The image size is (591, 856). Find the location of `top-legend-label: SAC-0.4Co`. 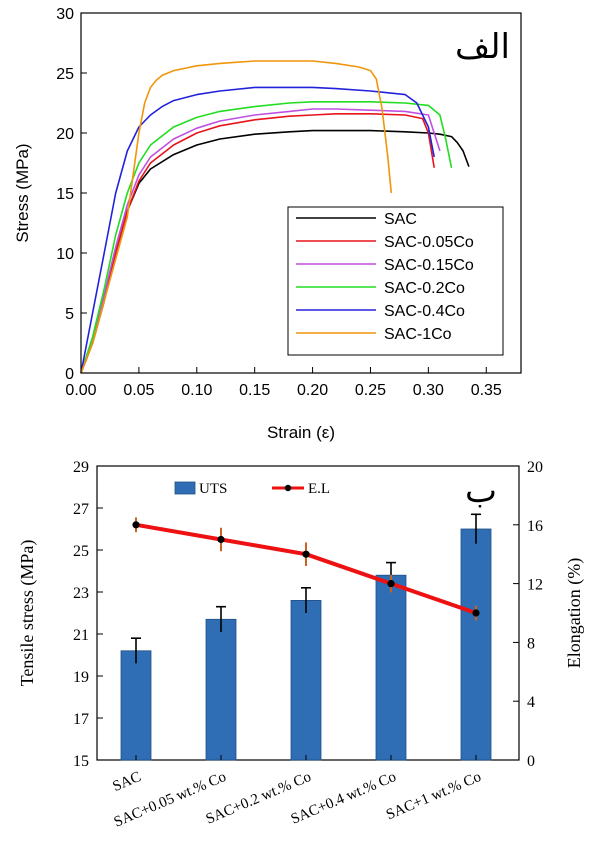

top-legend-label: SAC-0.4Co is located at coordinates (424, 311).